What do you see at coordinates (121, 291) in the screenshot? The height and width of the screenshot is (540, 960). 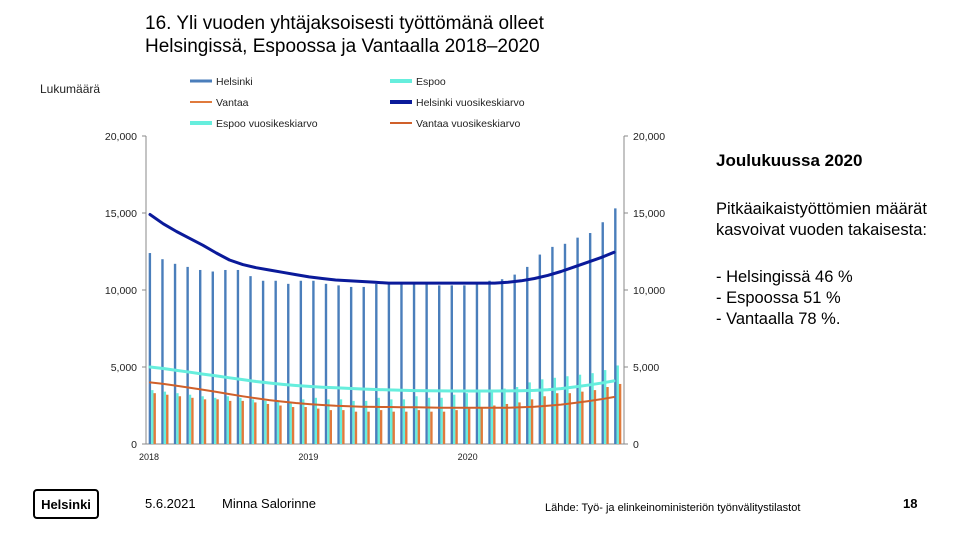 I see `y-tick-label-left: 10,000` at bounding box center [121, 291].